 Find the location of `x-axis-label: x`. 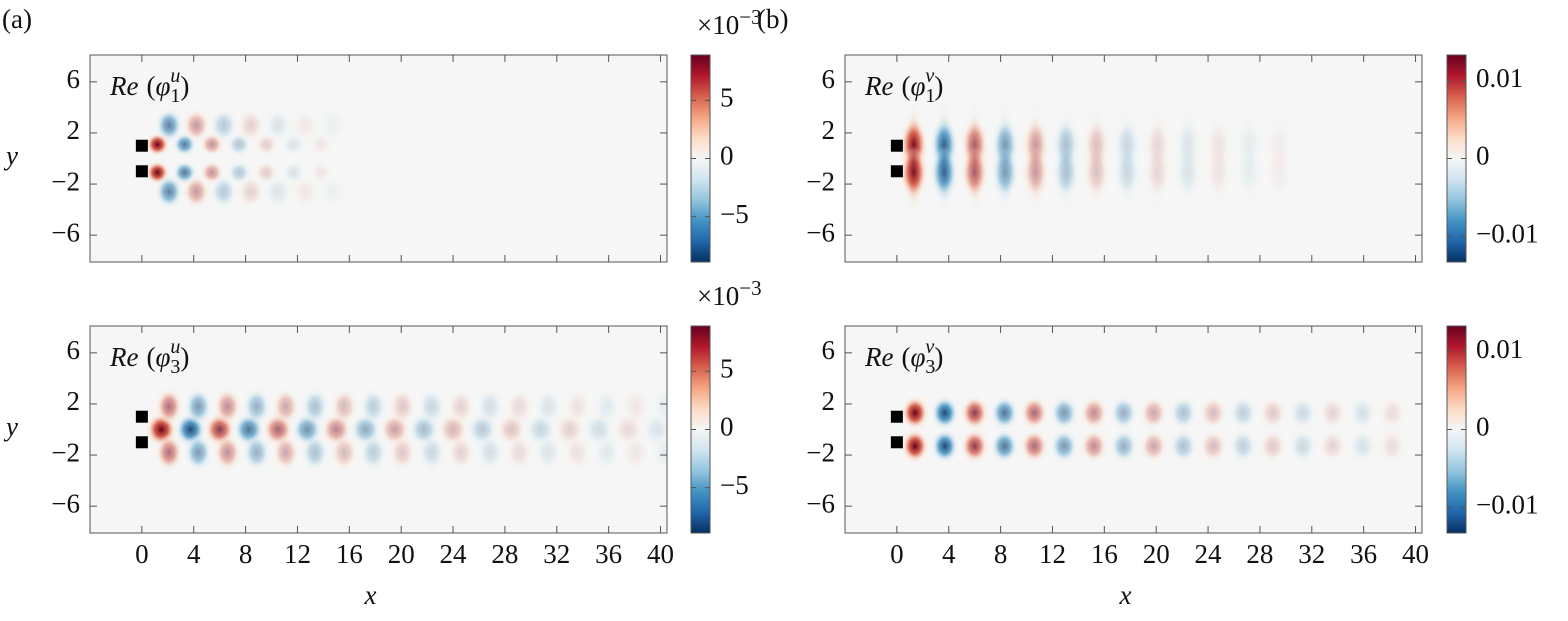

x-axis-label: x is located at coordinates (370, 595).